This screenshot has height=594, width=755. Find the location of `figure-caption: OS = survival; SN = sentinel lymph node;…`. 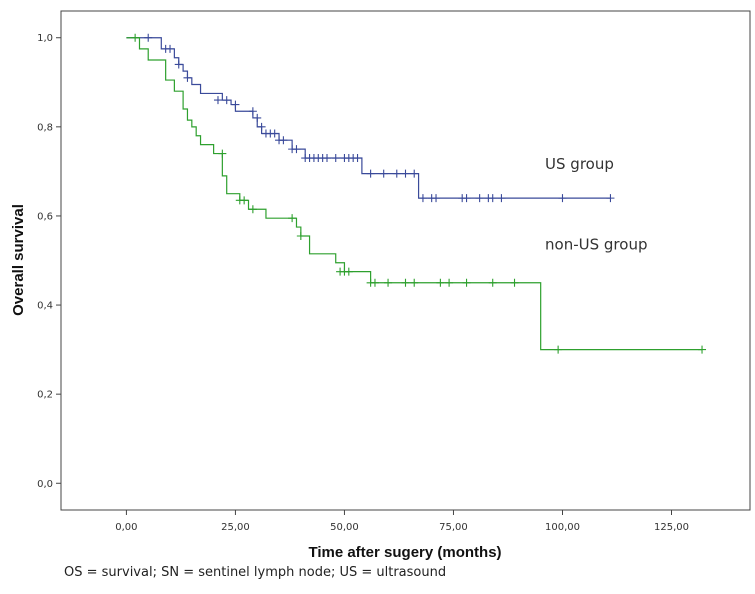

figure-caption: OS = survival; SN = sentinel lymph node;… is located at coordinates (255, 572).